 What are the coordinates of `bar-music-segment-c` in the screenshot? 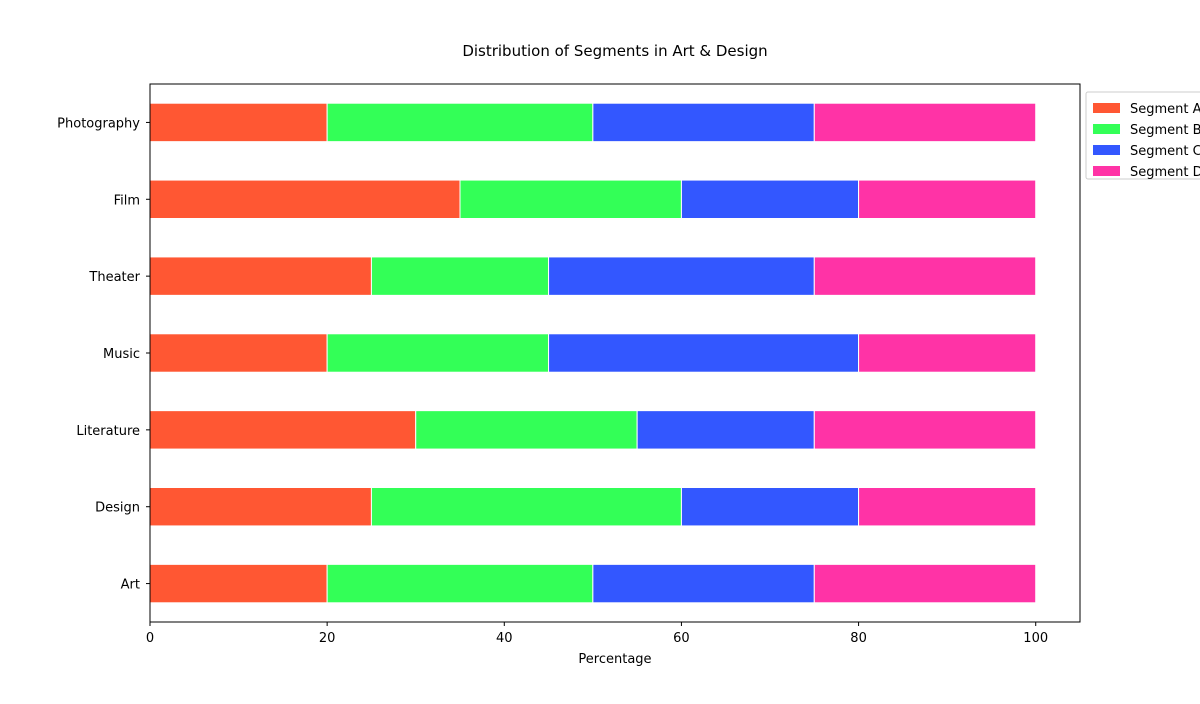 It's located at (704, 353).